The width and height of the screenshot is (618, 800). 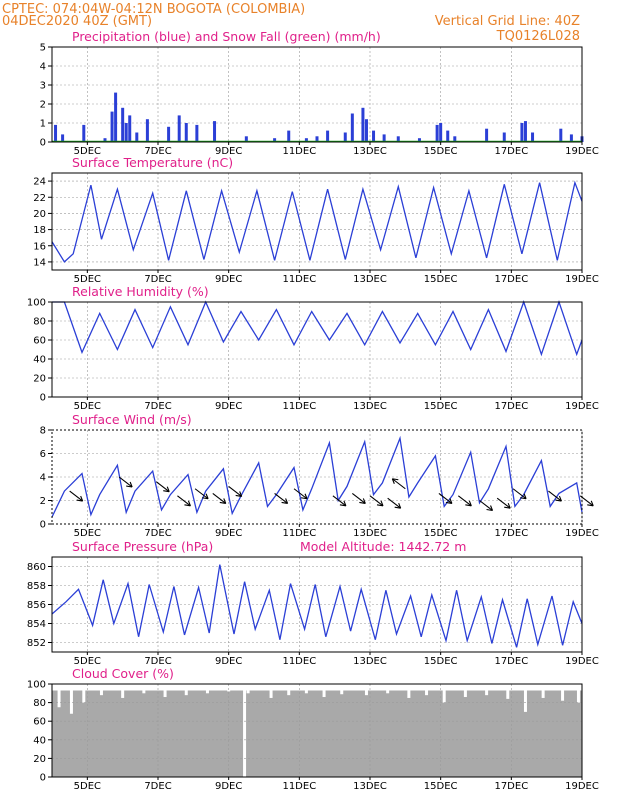 I want to click on precip-grid, so click(x=317, y=94).